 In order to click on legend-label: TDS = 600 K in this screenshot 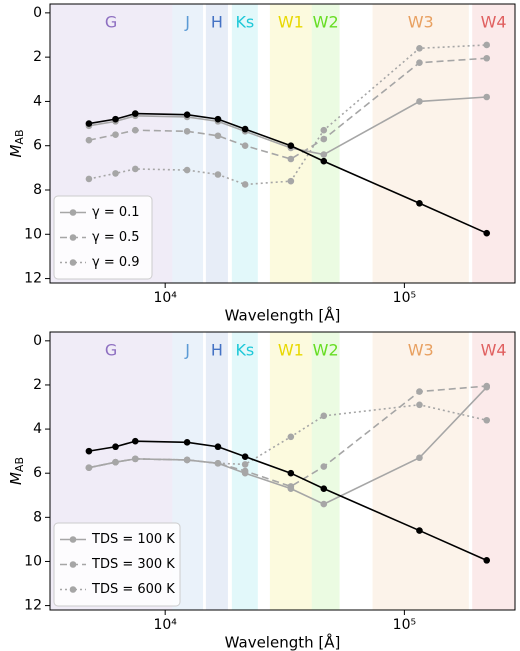, I will do `click(133, 589)`.